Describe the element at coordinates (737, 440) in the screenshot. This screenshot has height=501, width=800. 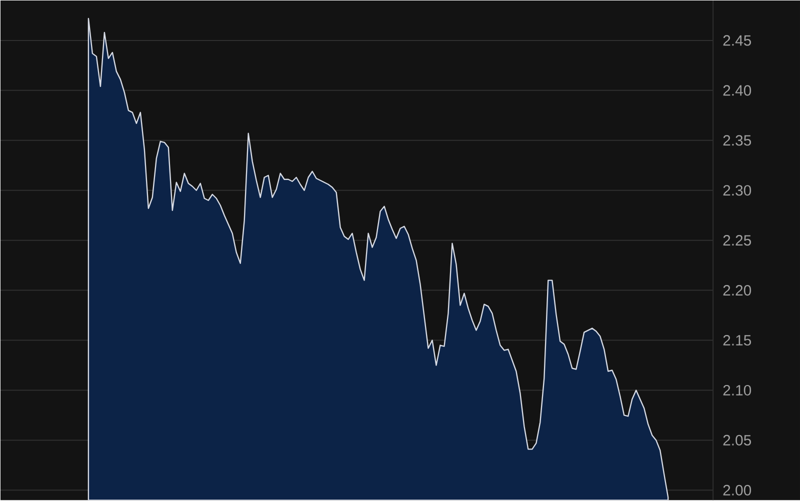
I see `y-tick-label: 2.05` at that location.